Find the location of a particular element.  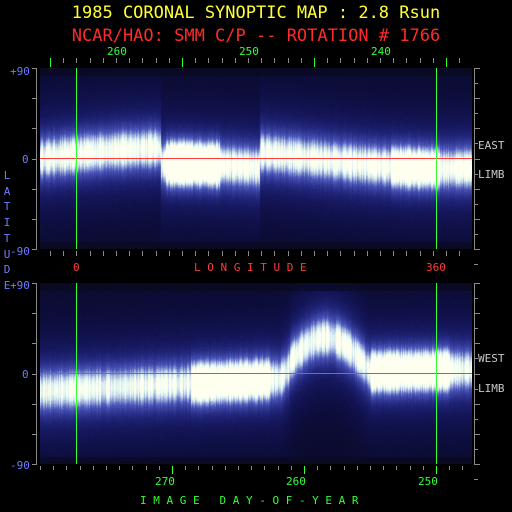

longitude-end-label: 360 is located at coordinates (436, 267).